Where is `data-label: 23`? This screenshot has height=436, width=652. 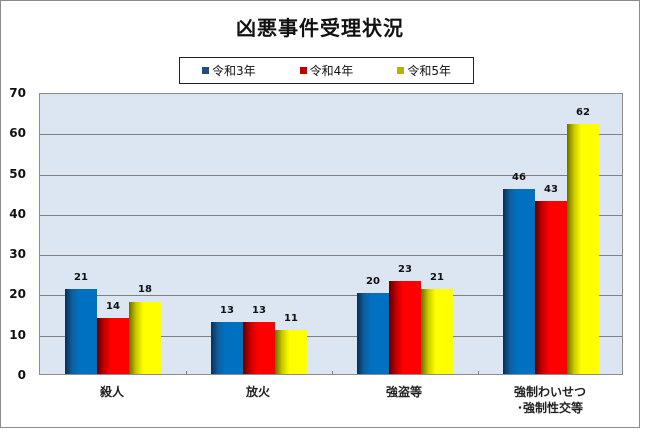
data-label: 23 is located at coordinates (405, 270).